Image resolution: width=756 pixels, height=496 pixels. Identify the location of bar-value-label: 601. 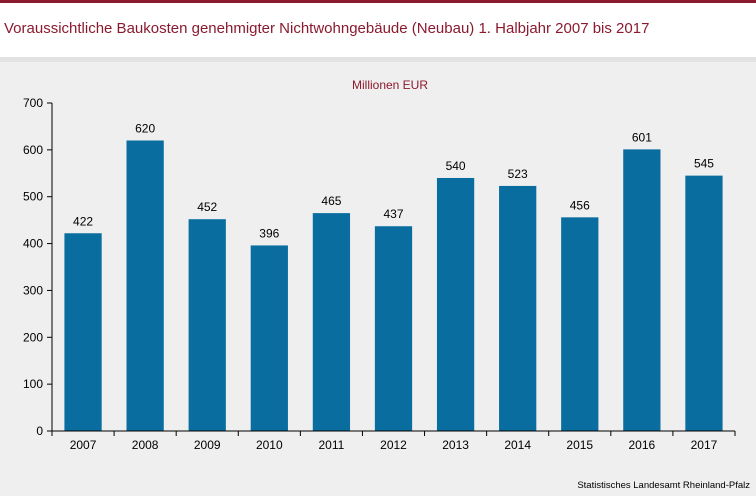
(642, 137).